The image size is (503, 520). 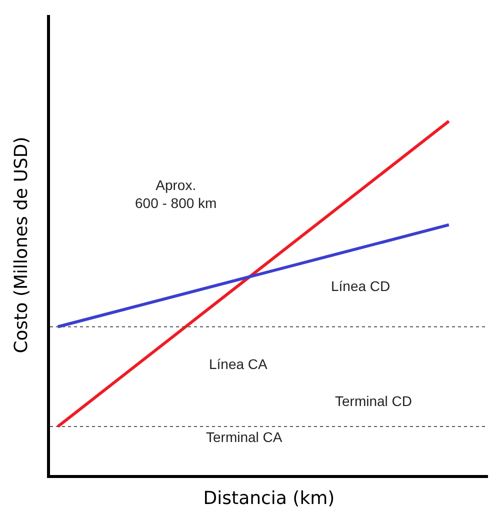 What do you see at coordinates (269, 499) in the screenshot?
I see `x-axis-title: Distancia (km)` at bounding box center [269, 499].